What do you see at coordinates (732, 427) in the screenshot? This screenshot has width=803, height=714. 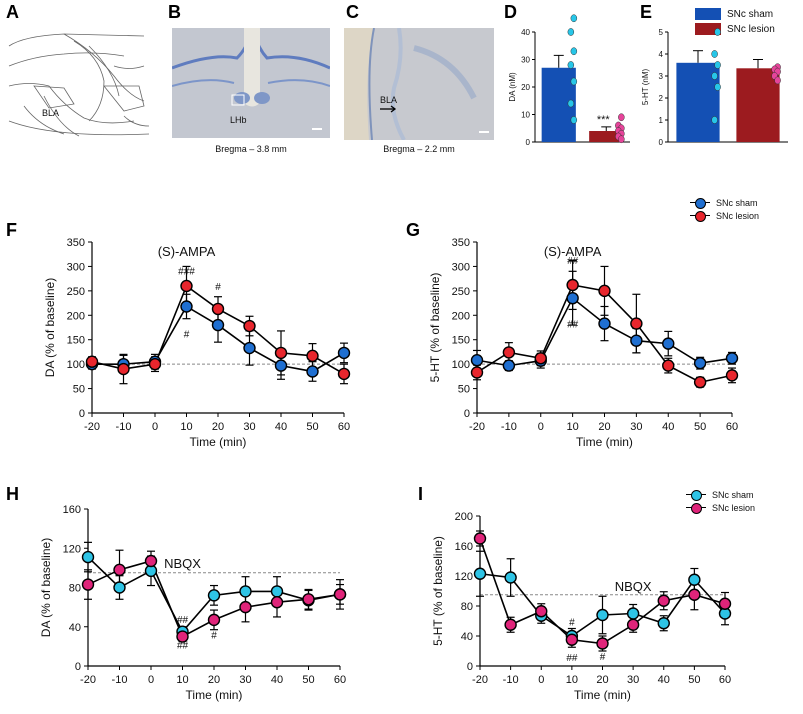 I see `G-x-tick-label: 60` at bounding box center [732, 427].